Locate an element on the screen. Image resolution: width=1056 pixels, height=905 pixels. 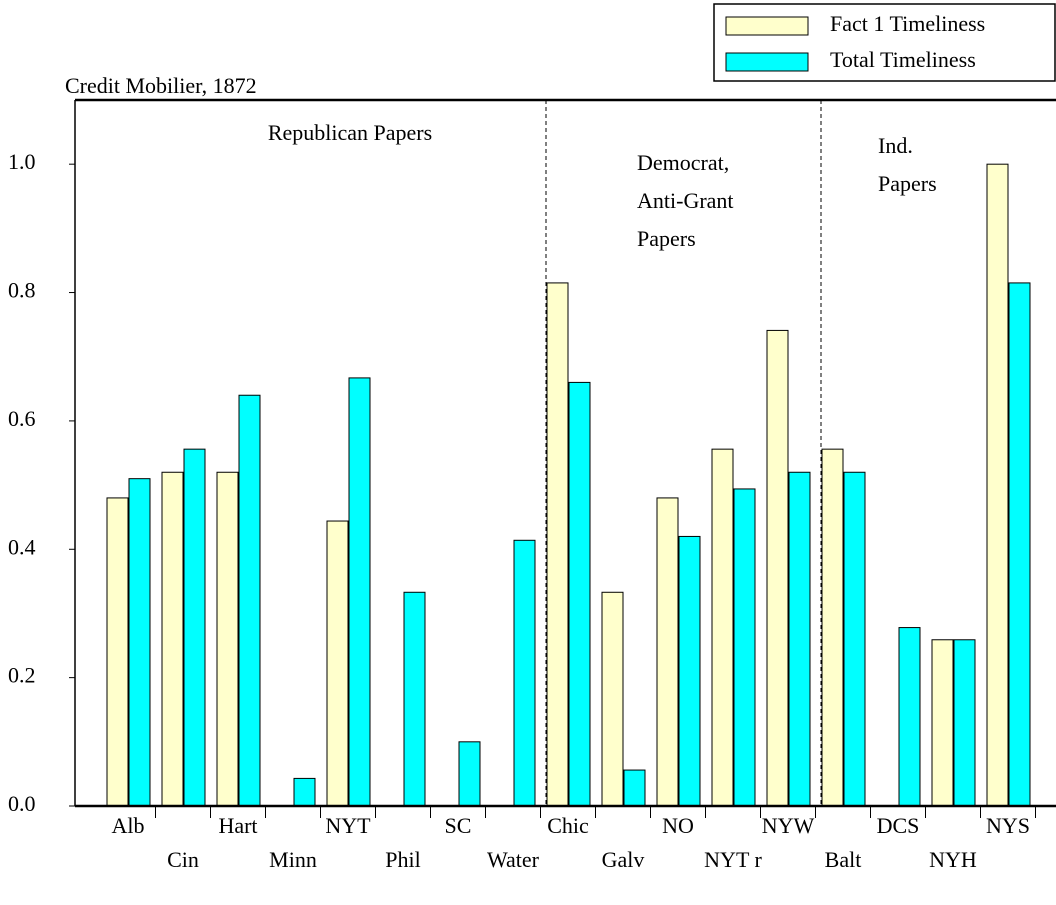
x-tick-label: Balt is located at coordinates (843, 859).